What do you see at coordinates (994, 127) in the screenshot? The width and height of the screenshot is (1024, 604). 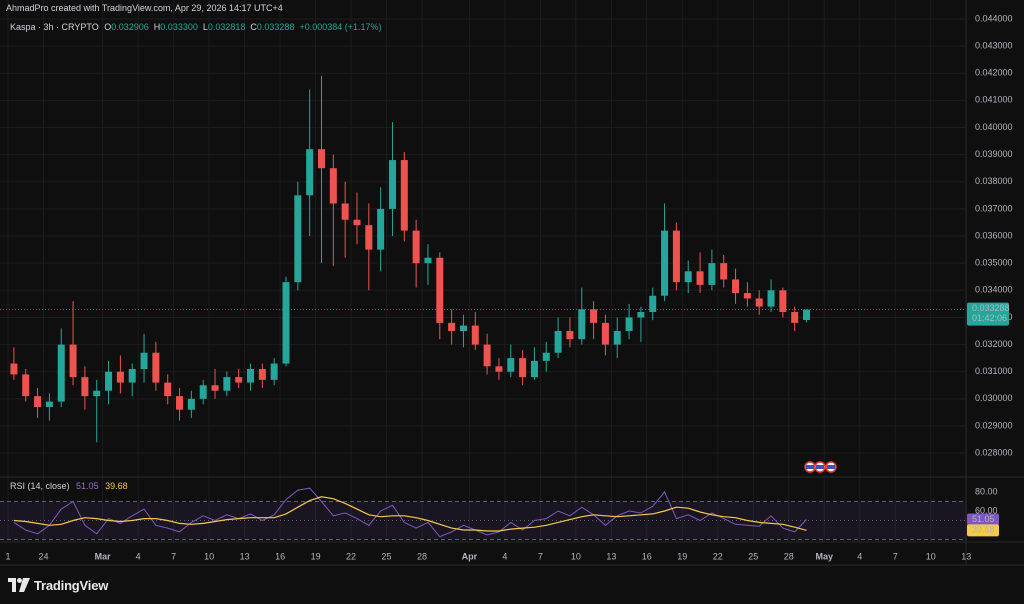 I see `y-tick-label: 0.040000` at bounding box center [994, 127].